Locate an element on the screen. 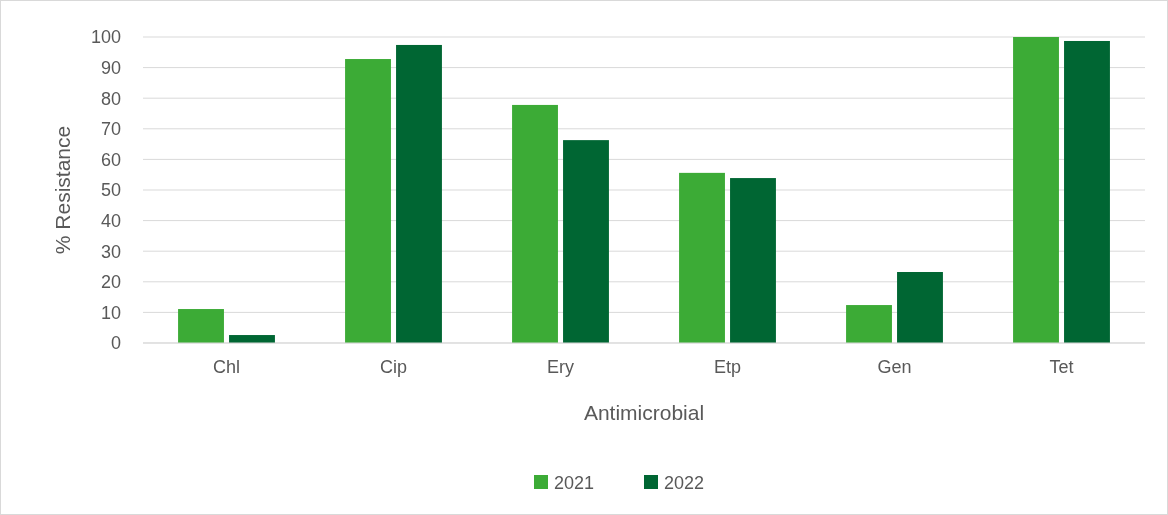 This screenshot has height=515, width=1168. y-tick-label: 50 is located at coordinates (110, 190).